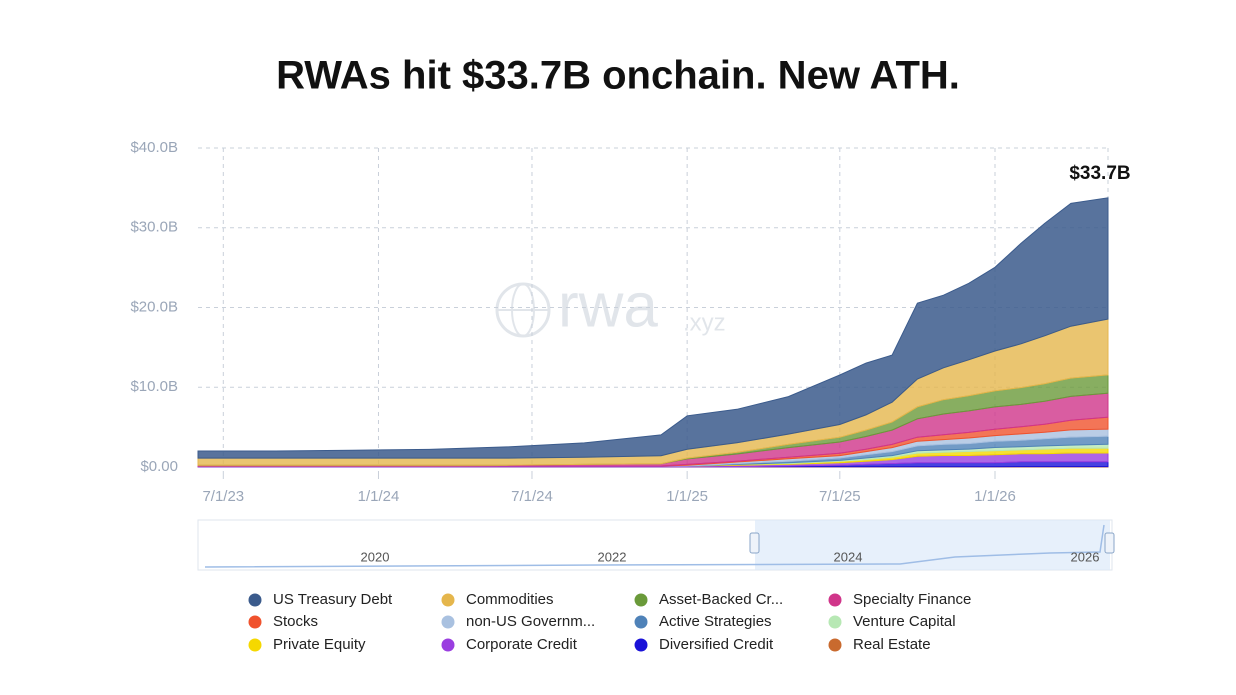 The width and height of the screenshot is (1236, 695). I want to click on navigator-label: 2022, so click(612, 556).